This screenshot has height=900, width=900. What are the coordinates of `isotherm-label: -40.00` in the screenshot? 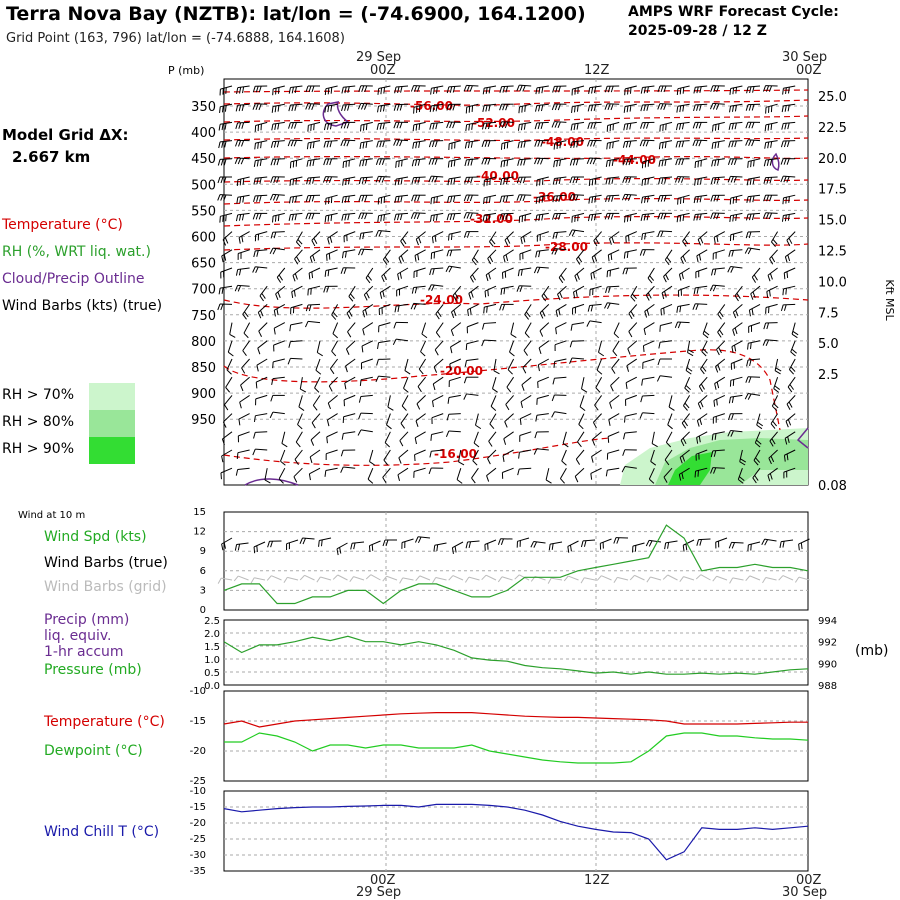 It's located at (497, 176).